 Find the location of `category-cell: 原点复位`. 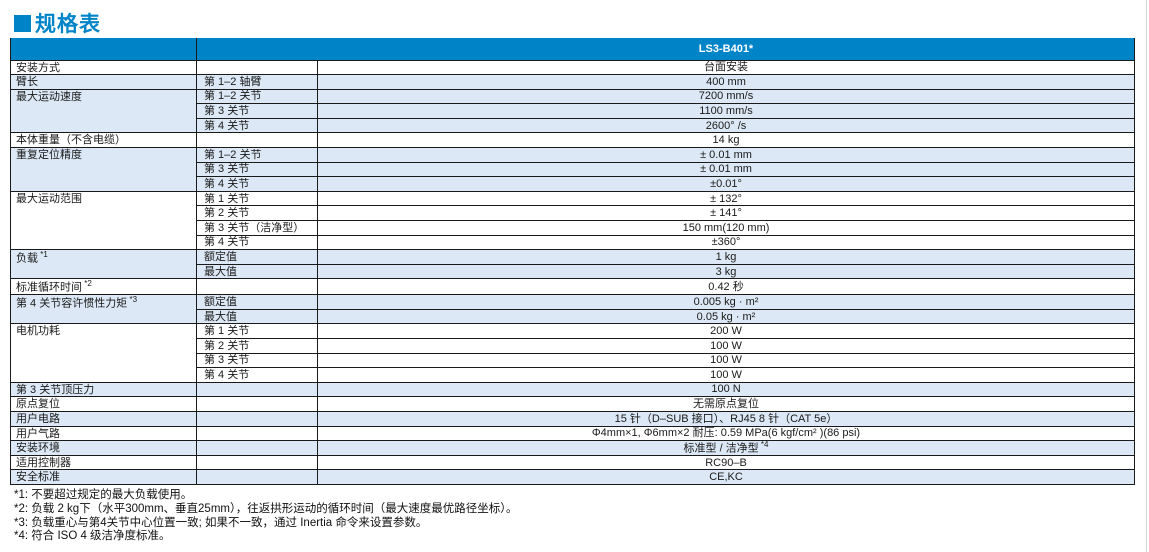

category-cell: 原点复位 is located at coordinates (103, 404).